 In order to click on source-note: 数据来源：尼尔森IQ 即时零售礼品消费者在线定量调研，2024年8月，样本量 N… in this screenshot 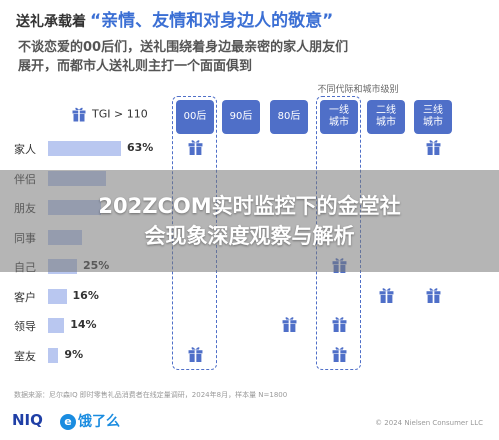, I will do `click(151, 395)`.